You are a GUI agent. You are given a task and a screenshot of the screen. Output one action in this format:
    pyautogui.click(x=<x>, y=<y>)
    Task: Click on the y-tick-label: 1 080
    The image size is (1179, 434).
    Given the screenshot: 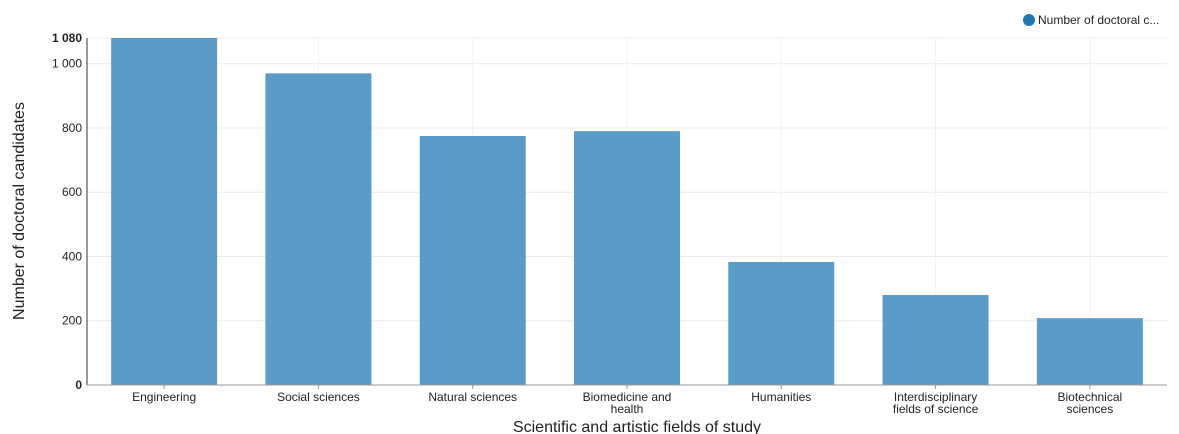 What is the action you would take?
    pyautogui.click(x=67, y=38)
    